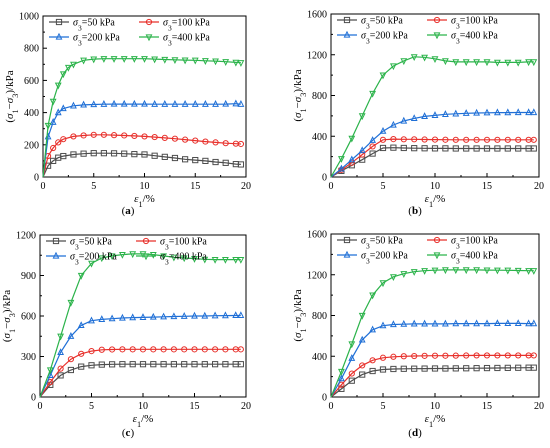 This screenshot has height=448, width=550. Describe the element at coordinates (317, 15) in the screenshot. I see `y-tick-label: 1600` at that location.